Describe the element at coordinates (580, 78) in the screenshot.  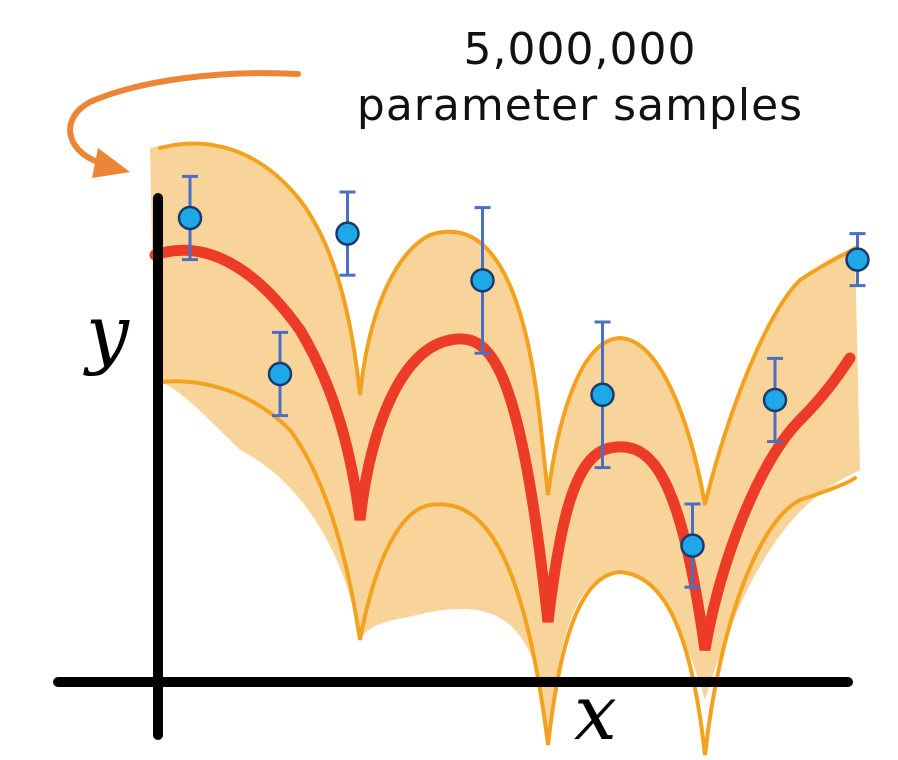
I see `annotation-text: 5,000,000 parameter samples` at that location.